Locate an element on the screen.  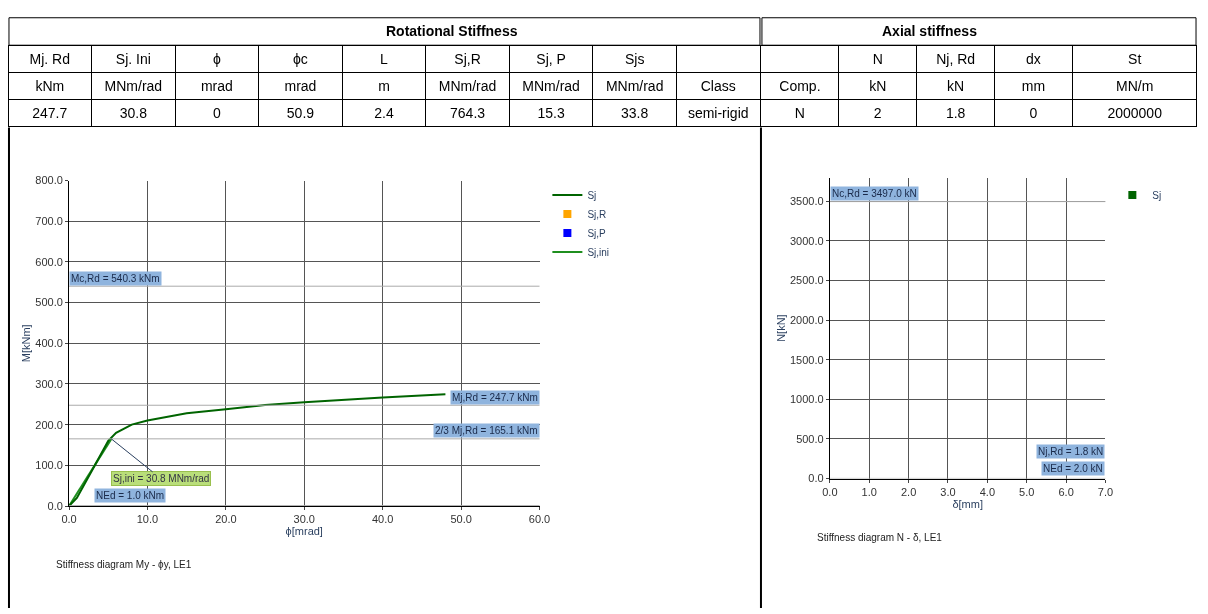
text: m is located at coordinates (384, 85).